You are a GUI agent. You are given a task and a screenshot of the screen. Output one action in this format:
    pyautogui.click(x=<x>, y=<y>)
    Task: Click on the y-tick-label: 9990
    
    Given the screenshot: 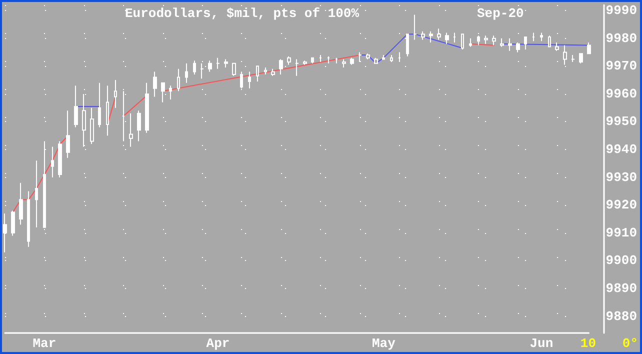 What is the action you would take?
    pyautogui.click(x=622, y=10)
    